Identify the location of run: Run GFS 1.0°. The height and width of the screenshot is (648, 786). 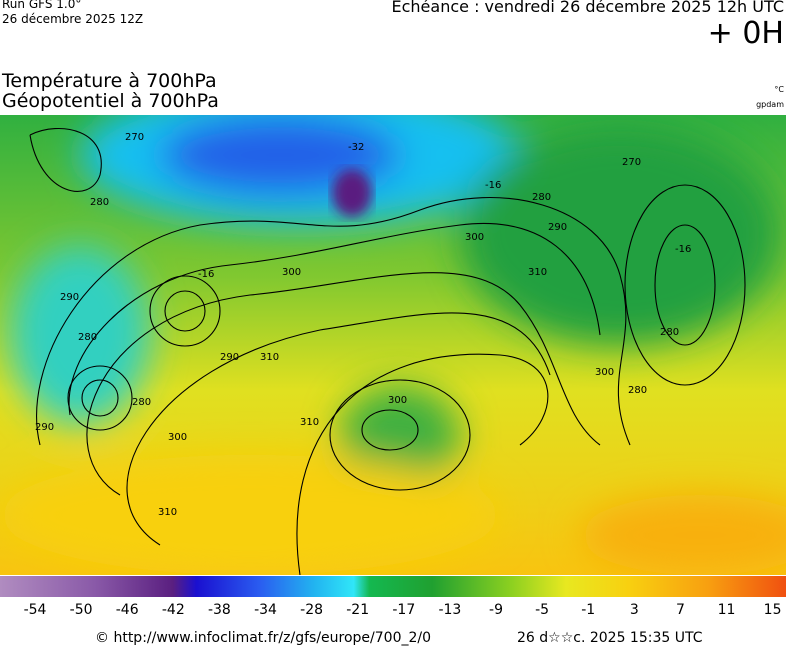
(42, 5).